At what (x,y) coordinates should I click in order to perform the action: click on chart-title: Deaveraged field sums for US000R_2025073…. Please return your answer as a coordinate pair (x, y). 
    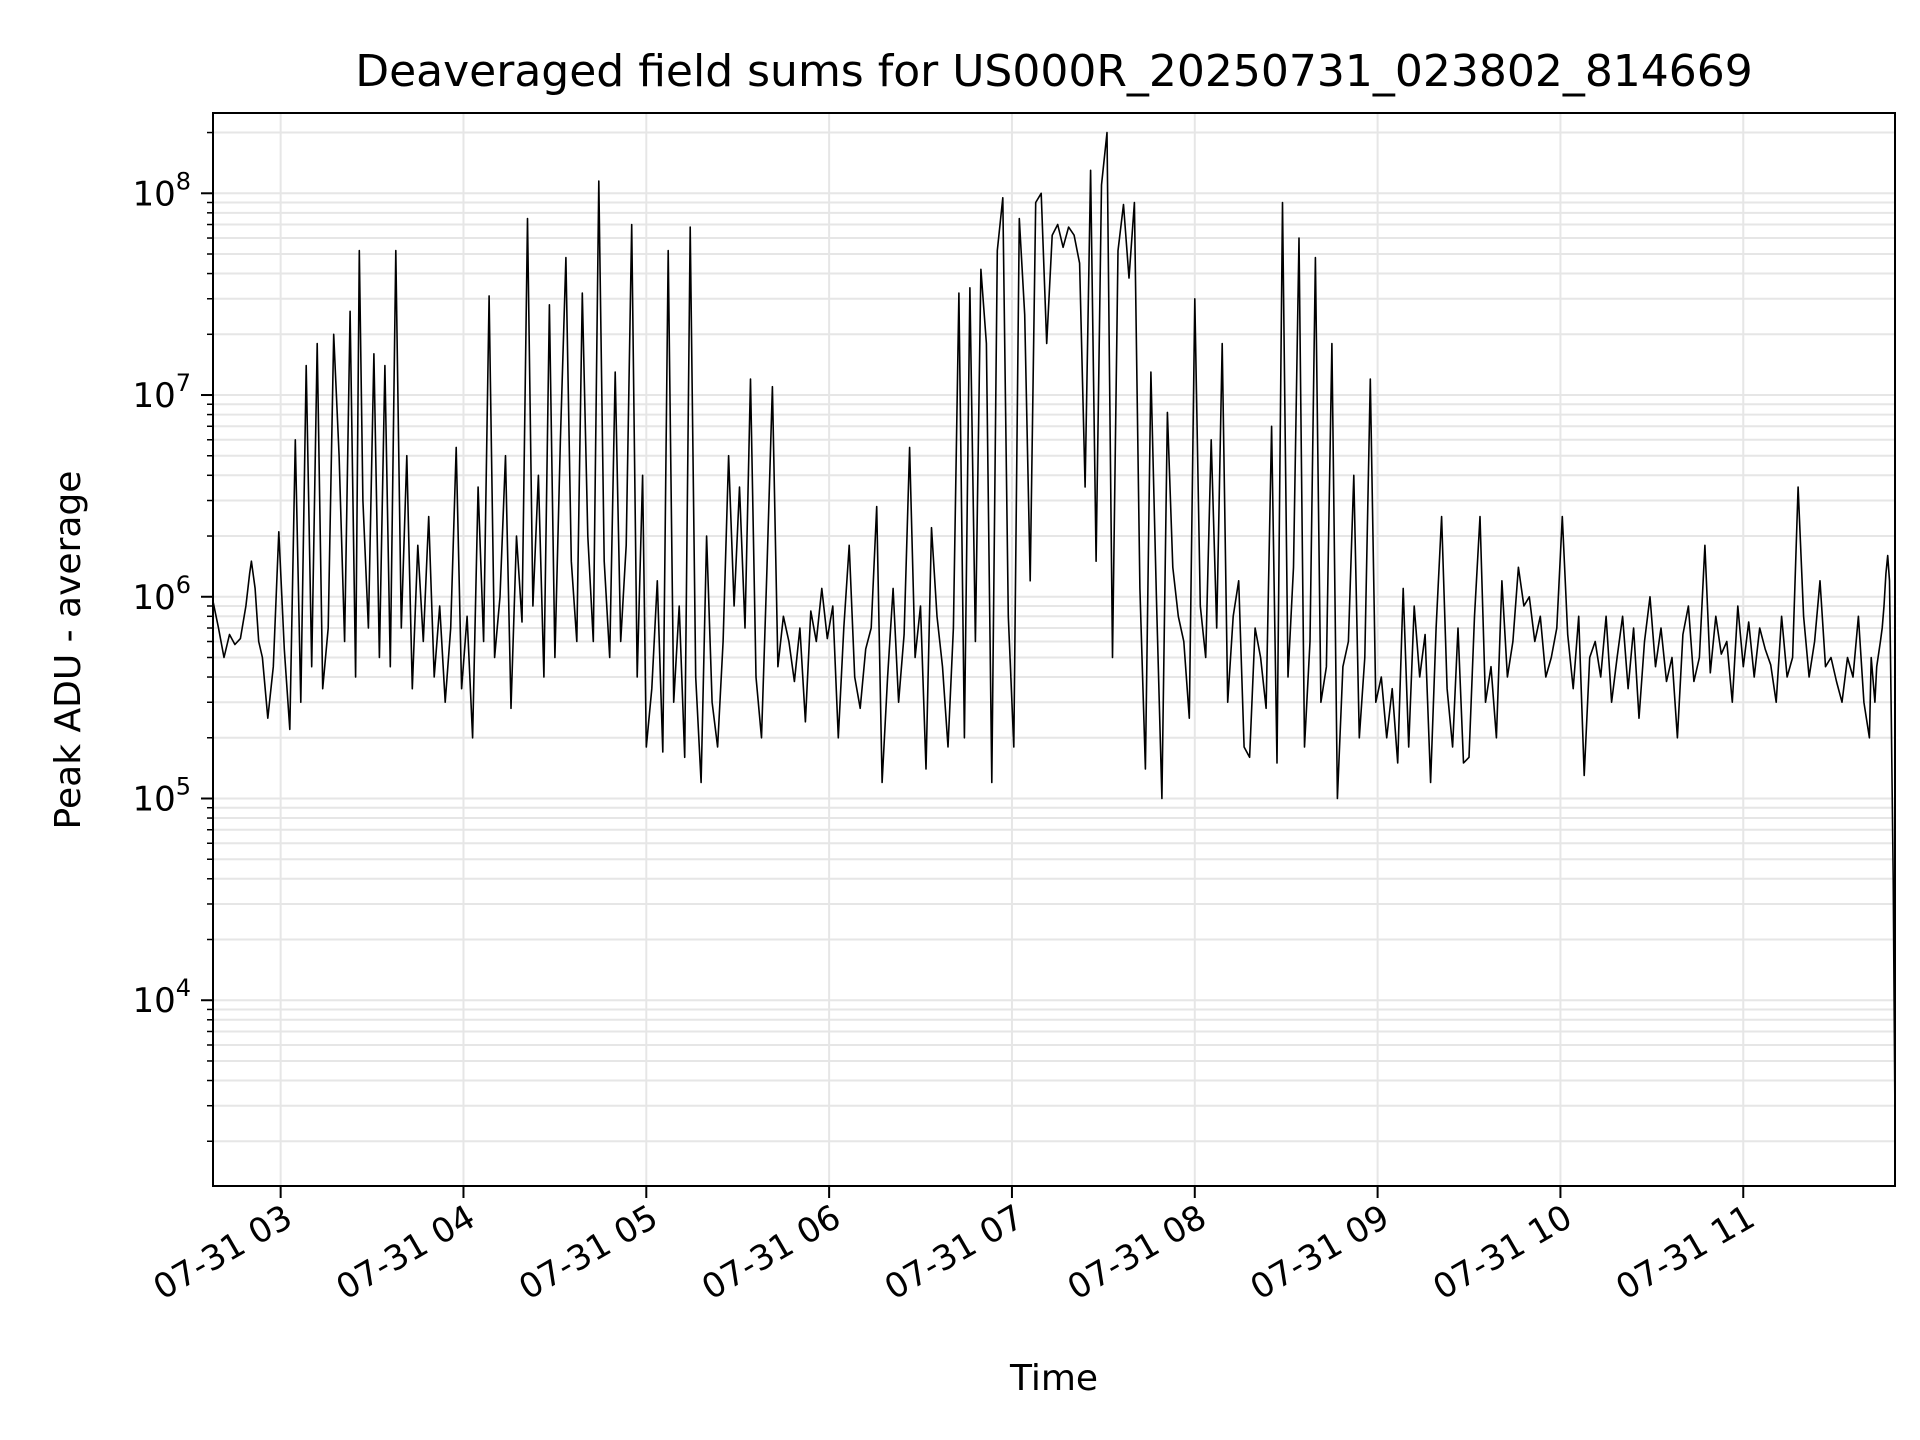
    Looking at the image, I should click on (1054, 71).